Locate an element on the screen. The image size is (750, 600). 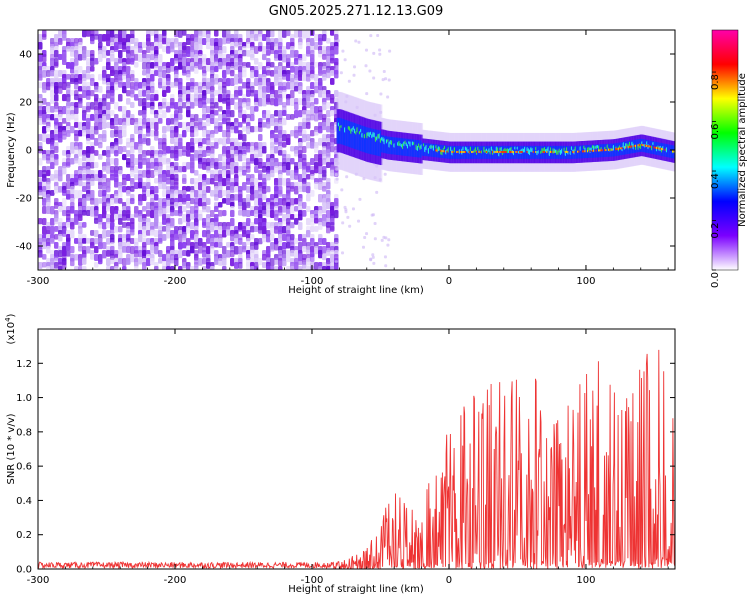
snr-scale-base: (x10 is located at coordinates (11, 333).